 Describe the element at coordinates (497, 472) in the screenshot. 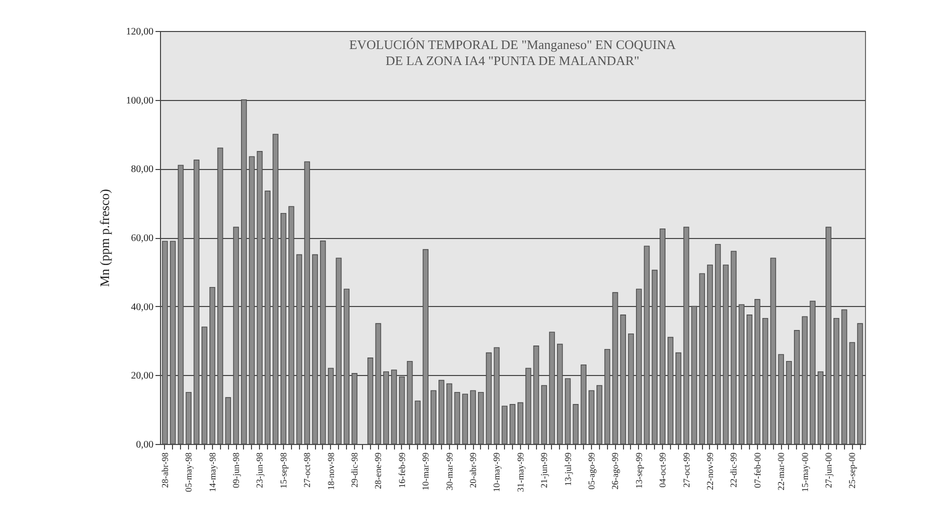

I see `x-tick-label: 10-may-99` at that location.